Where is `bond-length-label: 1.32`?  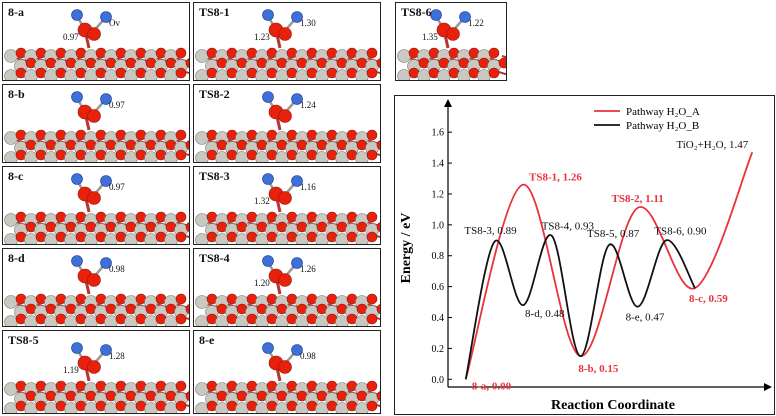 bond-length-label: 1.32 is located at coordinates (262, 201).